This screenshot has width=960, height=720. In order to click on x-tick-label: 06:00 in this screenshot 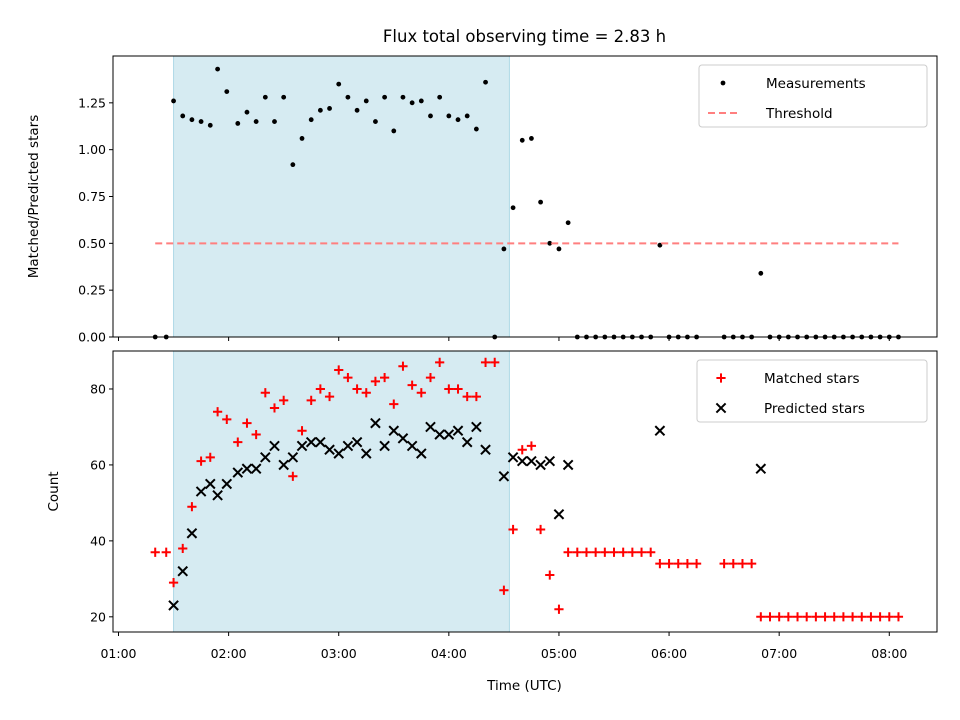, I will do `click(669, 653)`.